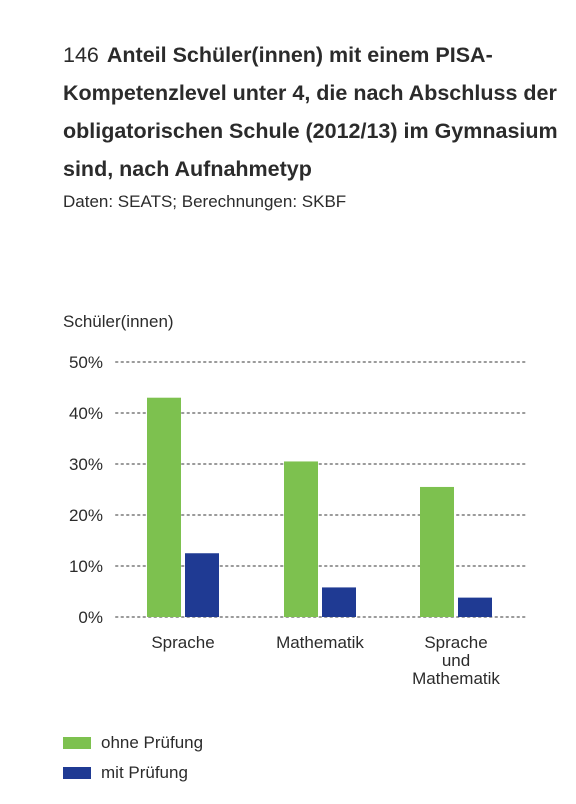 The height and width of the screenshot is (804, 576). What do you see at coordinates (86, 515) in the screenshot?
I see `y-tick-label: 20%` at bounding box center [86, 515].